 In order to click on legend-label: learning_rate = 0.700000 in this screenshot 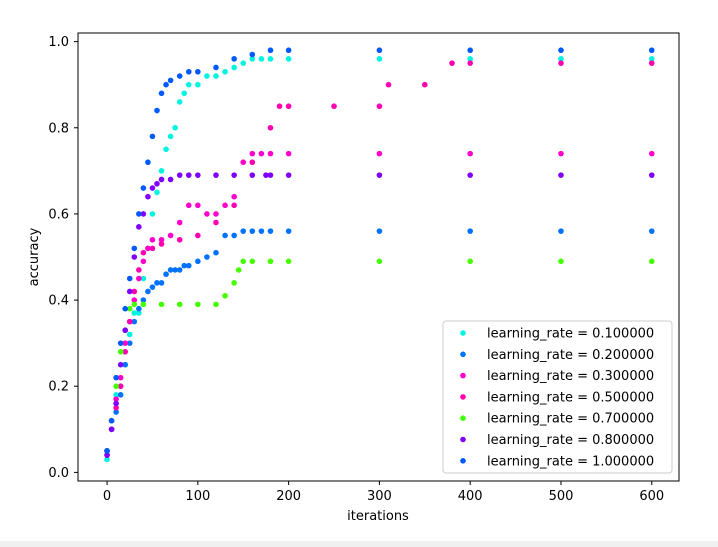, I will do `click(570, 419)`.